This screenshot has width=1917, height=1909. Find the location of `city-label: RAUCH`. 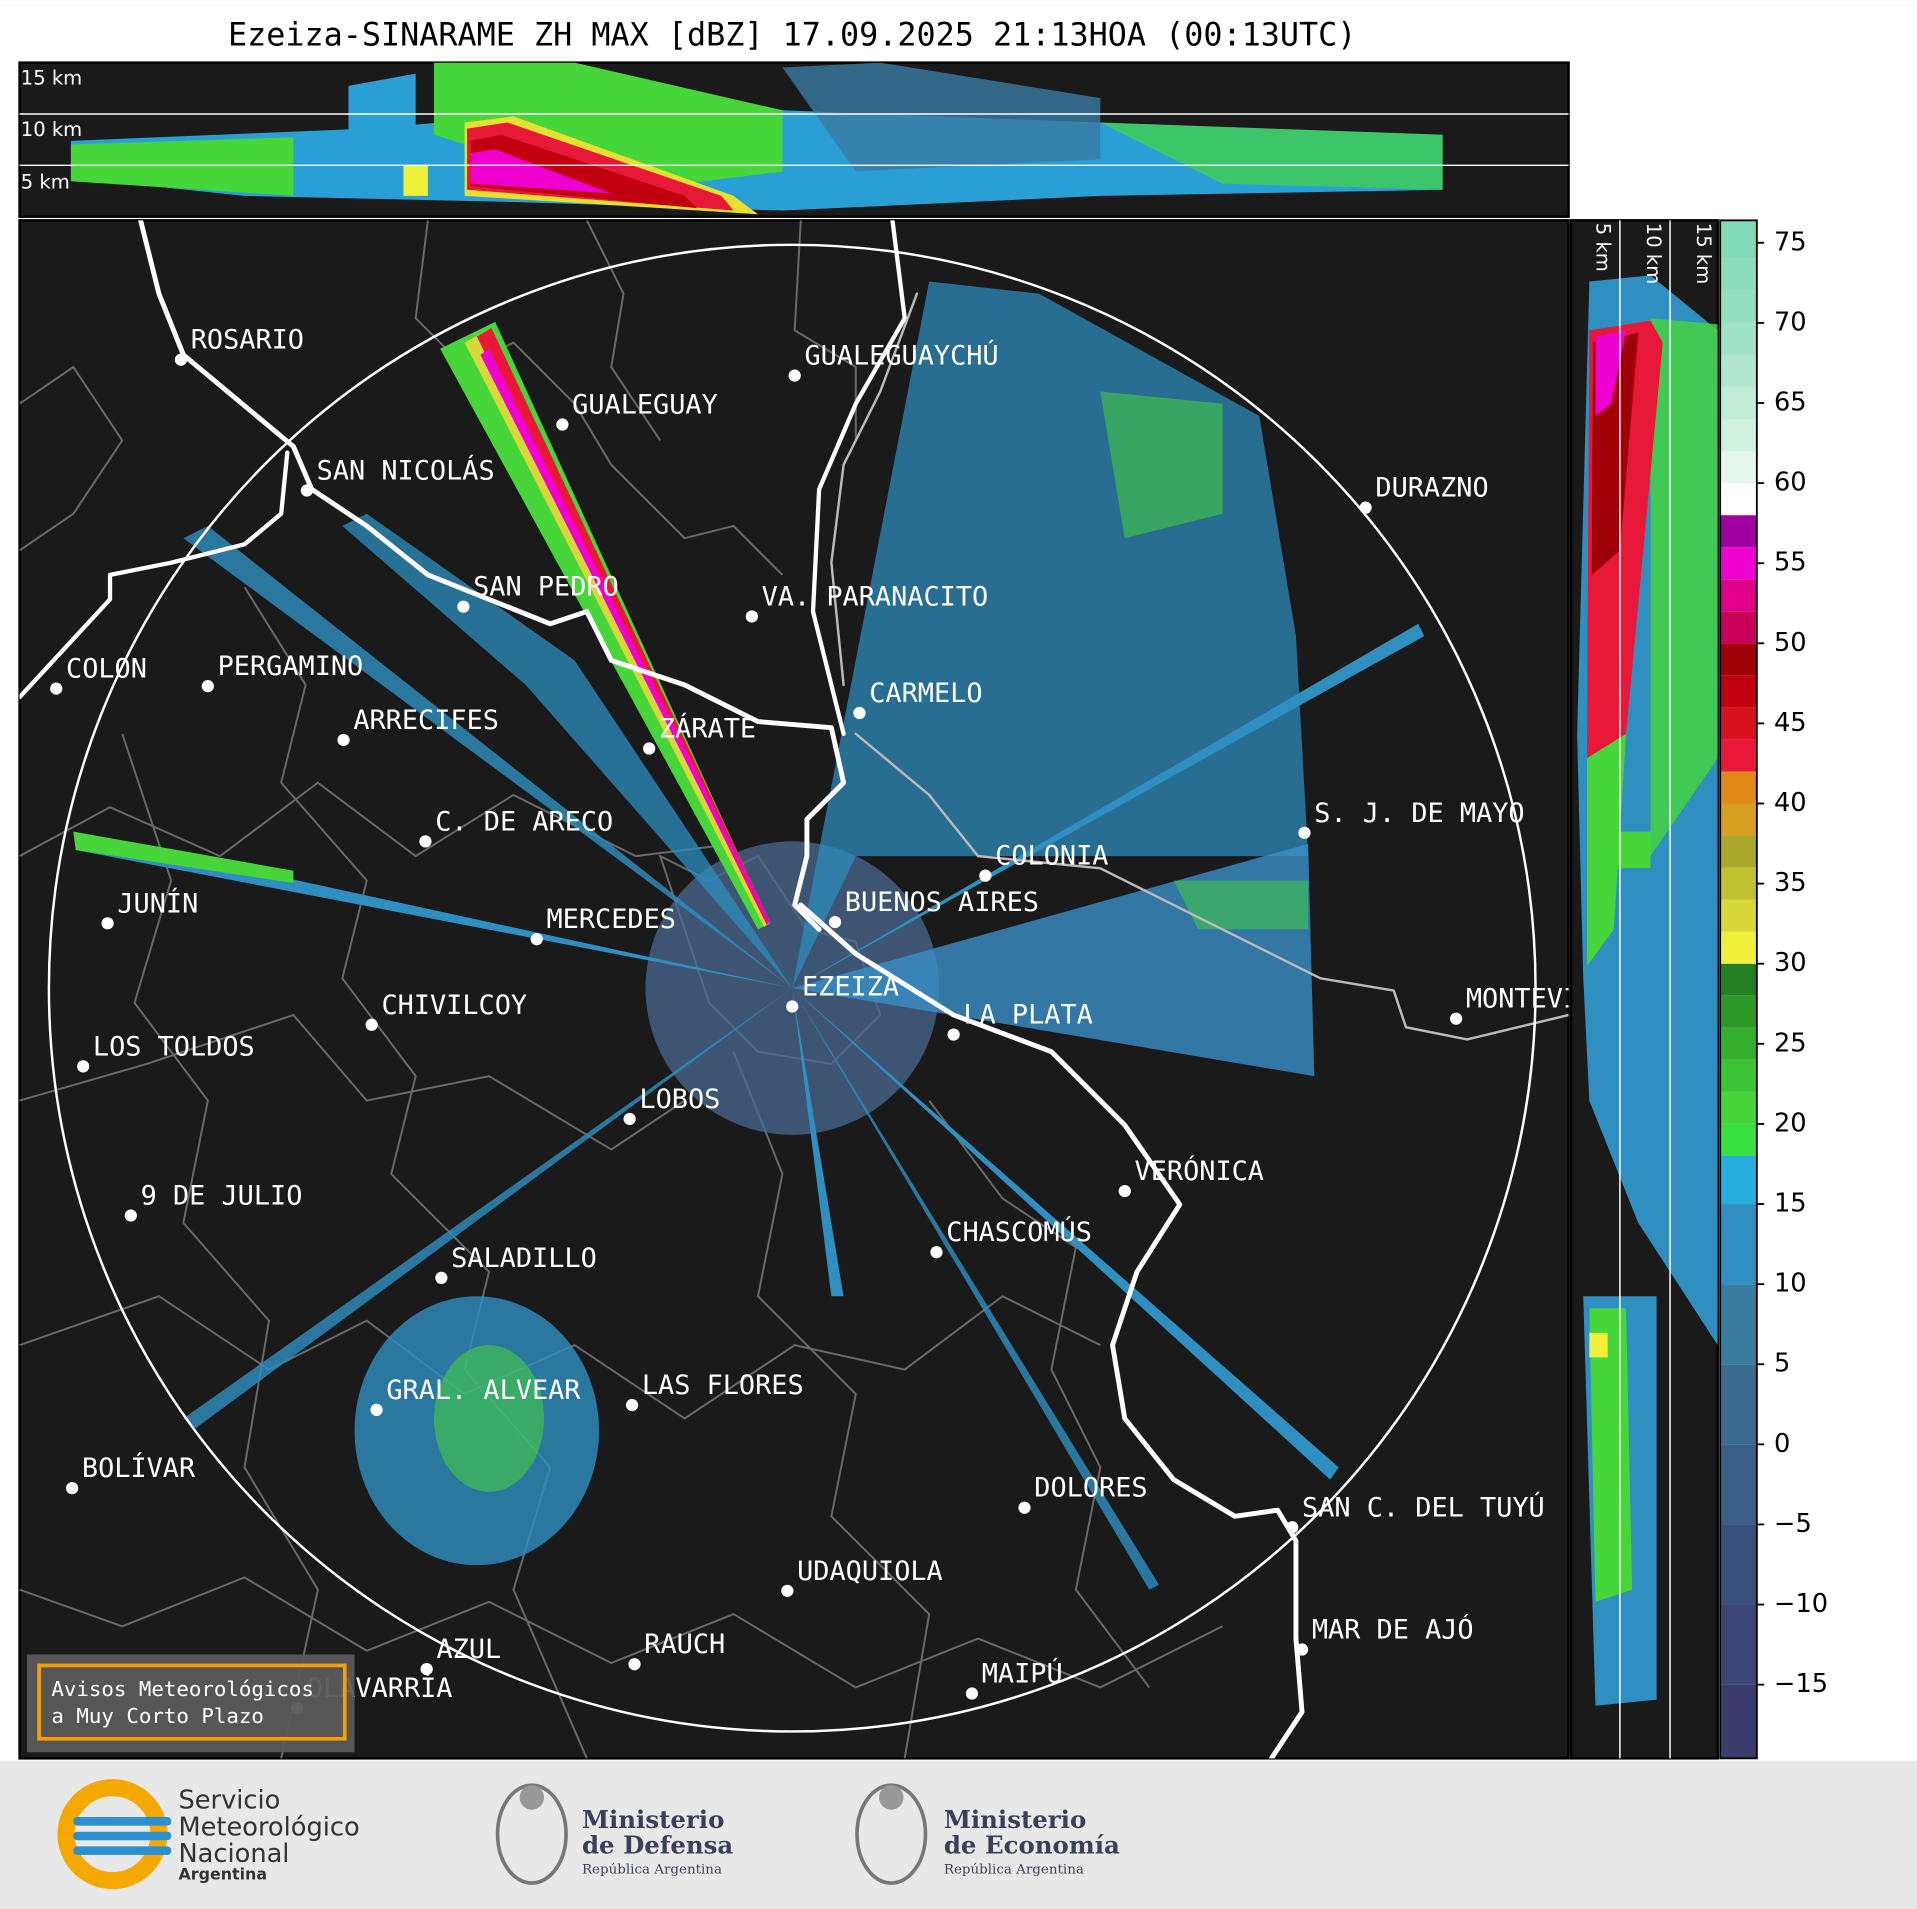

city-label: RAUCH is located at coordinates (684, 1644).